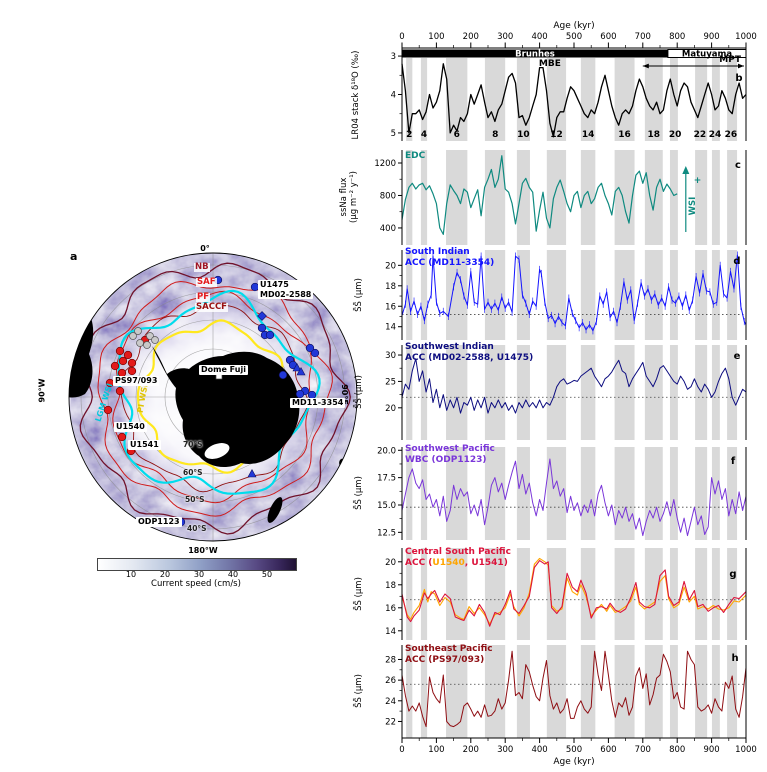 The height and width of the screenshot is (772, 767). I want to click on mis-stage-18: 18, so click(654, 135).